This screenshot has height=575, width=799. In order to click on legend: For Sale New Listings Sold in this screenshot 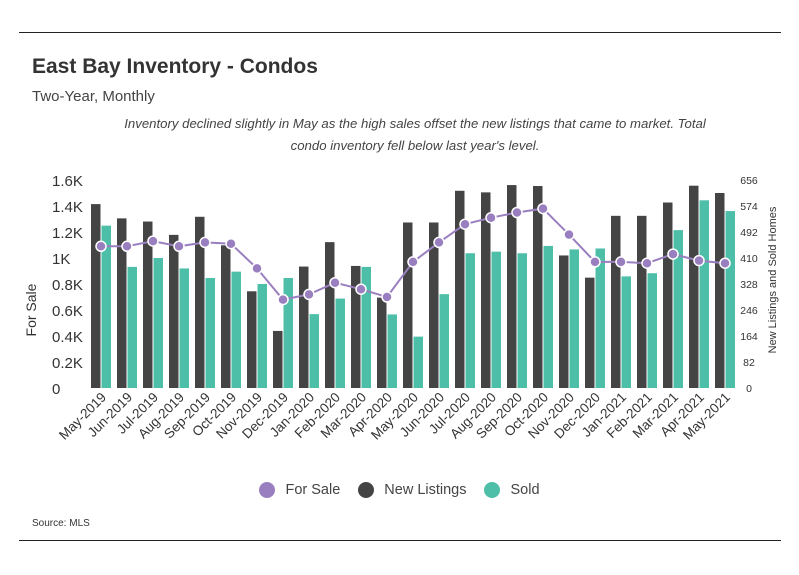, I will do `click(399, 490)`.